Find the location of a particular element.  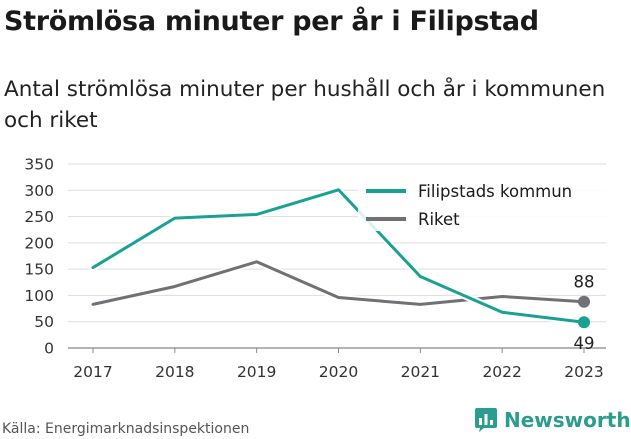

x-tick-label: 2023 is located at coordinates (583, 372).